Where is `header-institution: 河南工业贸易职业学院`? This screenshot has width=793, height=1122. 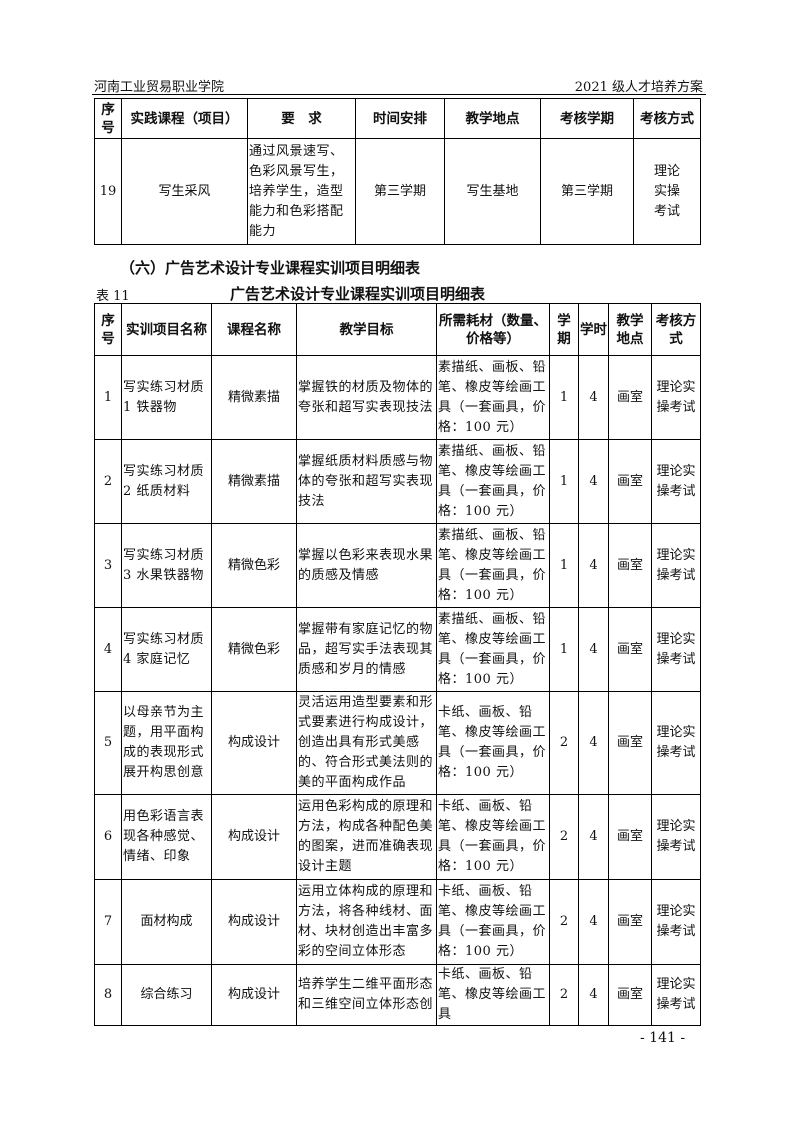
header-institution: 河南工业贸易职业学院 is located at coordinates (159, 87).